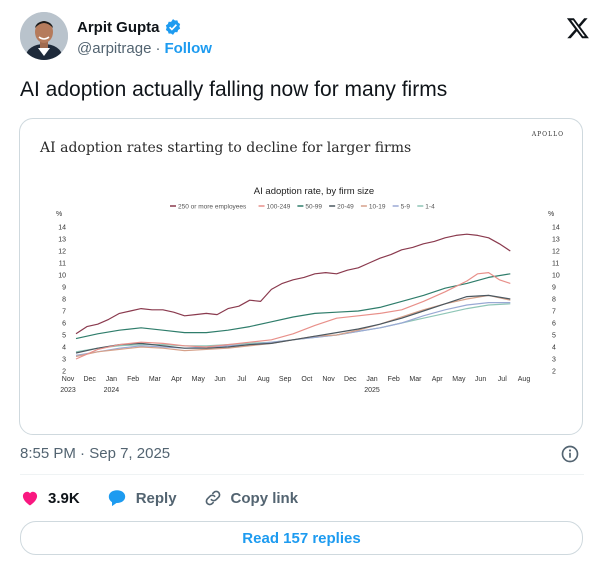 The width and height of the screenshot is (604, 571). What do you see at coordinates (172, 27) in the screenshot?
I see `verified-badge-icon` at bounding box center [172, 27].